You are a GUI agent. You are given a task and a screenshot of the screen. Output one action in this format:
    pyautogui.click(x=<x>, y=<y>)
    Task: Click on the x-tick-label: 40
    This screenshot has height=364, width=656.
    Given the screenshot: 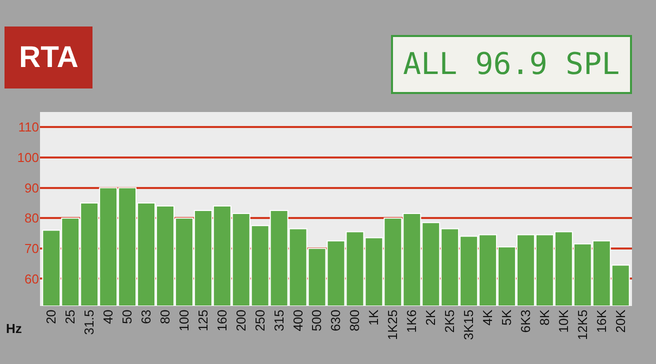 What is the action you would take?
    pyautogui.click(x=108, y=317)
    